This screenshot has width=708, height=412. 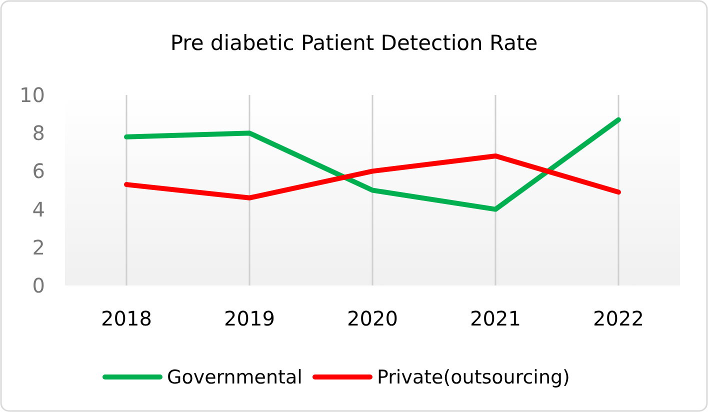 I want to click on legend-label: Private(outsourcing), so click(x=473, y=377).